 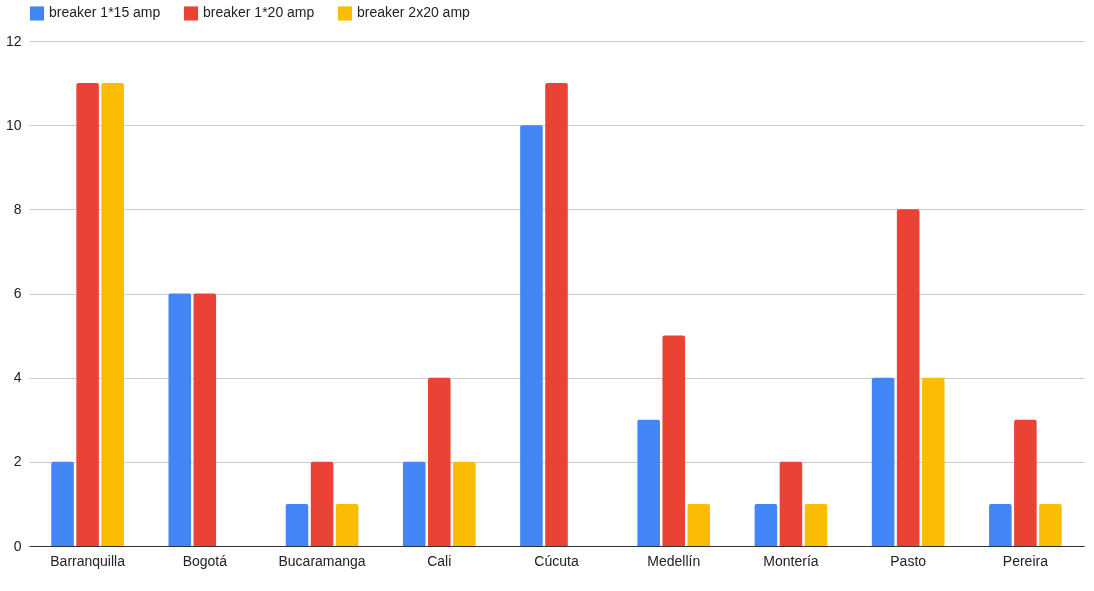 I want to click on y-tick-label: 0, so click(x=17, y=545).